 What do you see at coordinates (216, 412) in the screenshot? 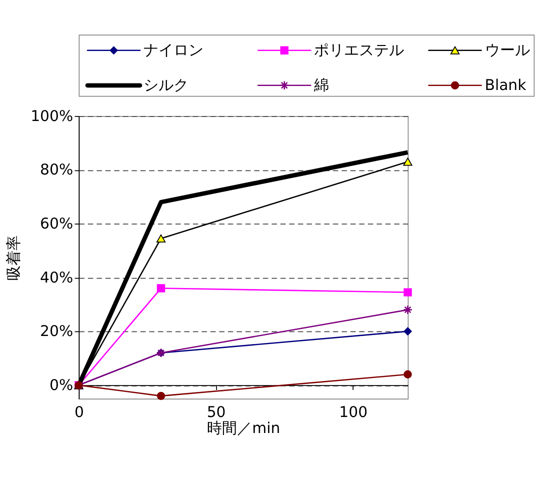
I see `x-tick-label: 50` at bounding box center [216, 412].